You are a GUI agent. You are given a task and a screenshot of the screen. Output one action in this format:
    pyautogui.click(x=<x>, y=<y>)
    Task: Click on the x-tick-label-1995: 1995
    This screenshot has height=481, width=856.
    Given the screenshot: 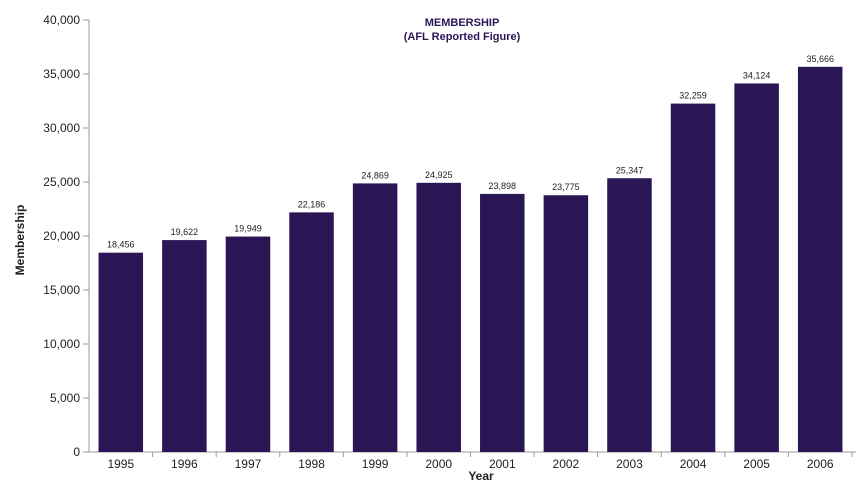 What is the action you would take?
    pyautogui.click(x=120, y=464)
    